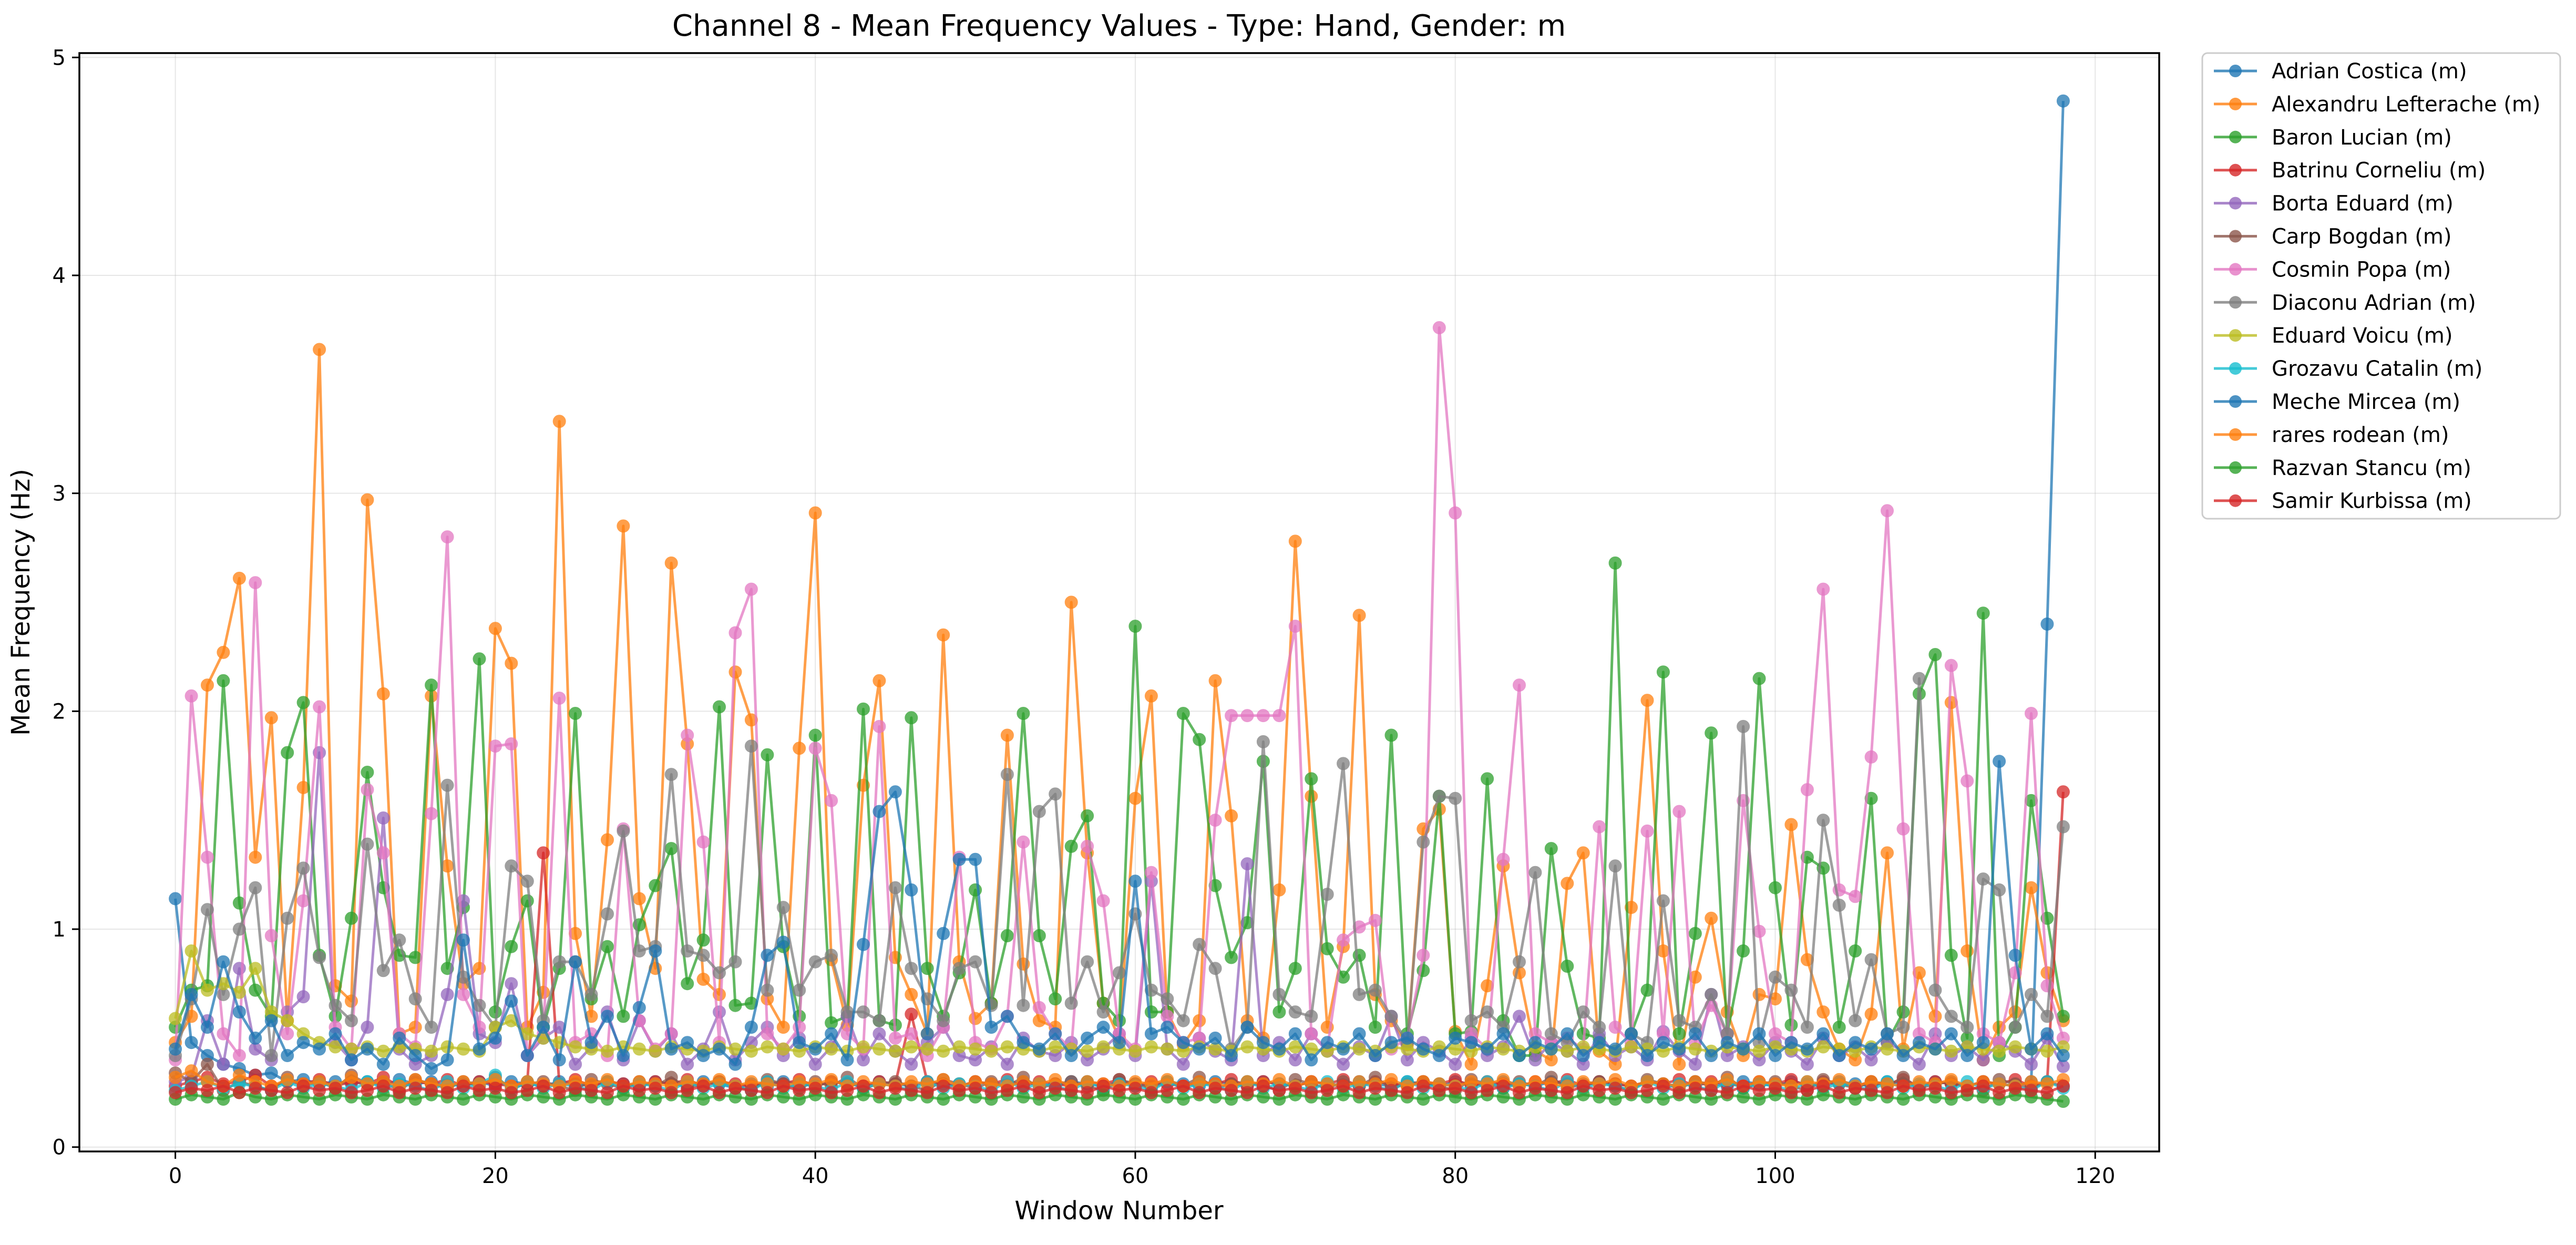  Describe the element at coordinates (2342, 468) in the screenshot. I see `legend-item: Razvan Stancu (m)` at that location.